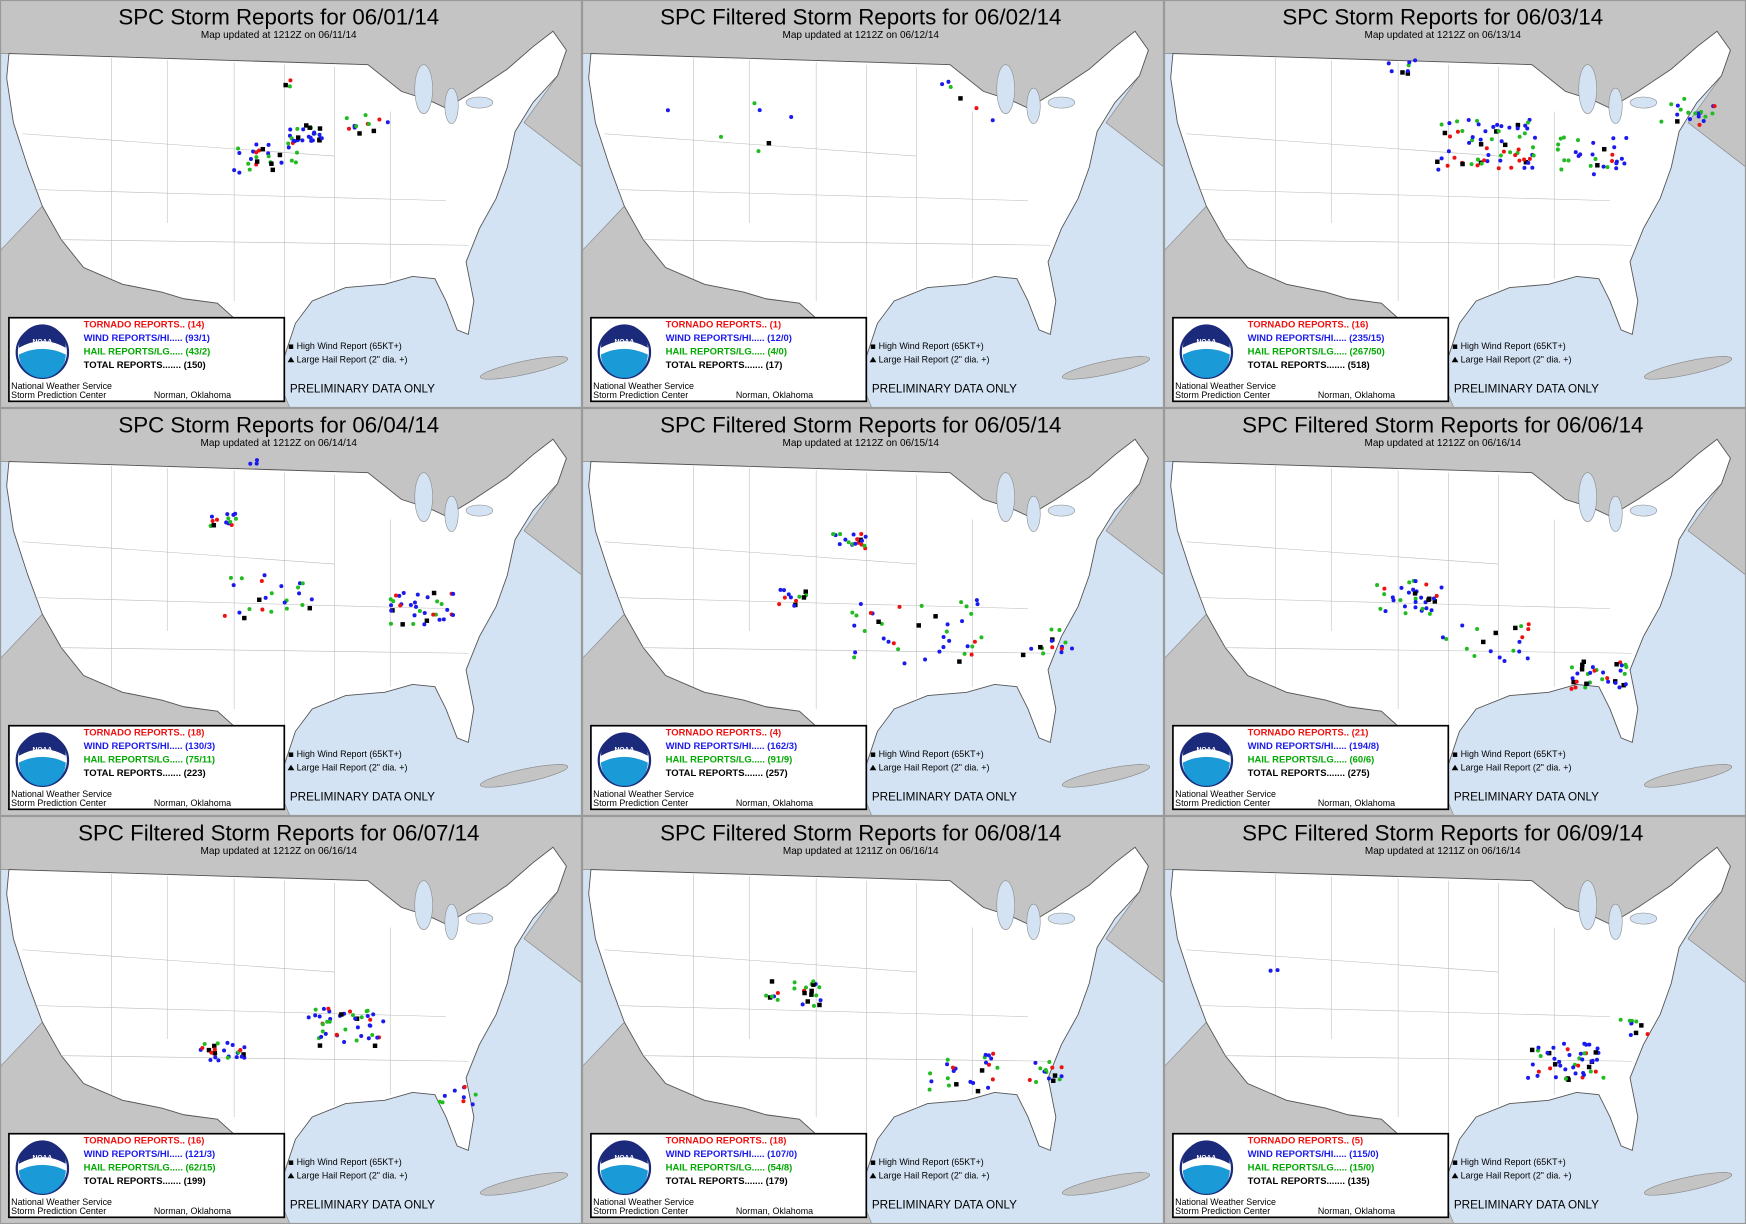  What do you see at coordinates (1309, 1181) in the screenshot?
I see `report-count: TOTAL REPORTS....... (135)` at bounding box center [1309, 1181].